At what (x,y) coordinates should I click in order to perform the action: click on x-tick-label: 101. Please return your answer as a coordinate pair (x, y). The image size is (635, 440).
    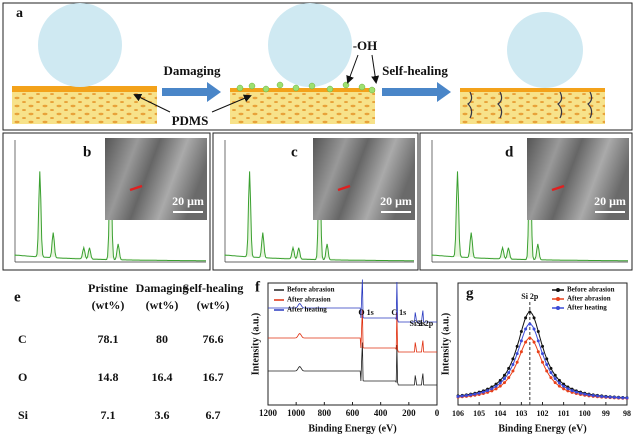
    Looking at the image, I should click on (564, 413).